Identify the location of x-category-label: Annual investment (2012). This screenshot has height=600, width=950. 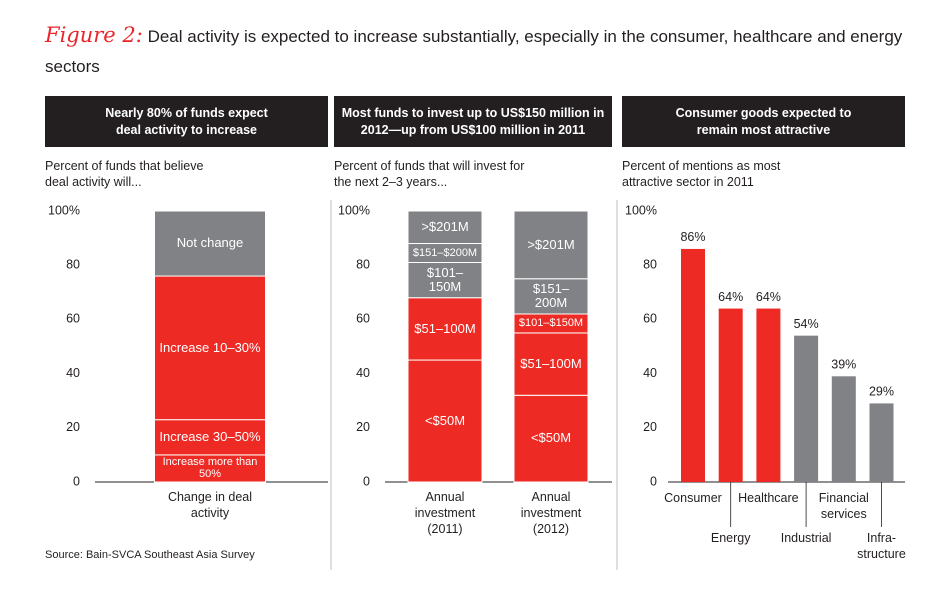
(551, 513).